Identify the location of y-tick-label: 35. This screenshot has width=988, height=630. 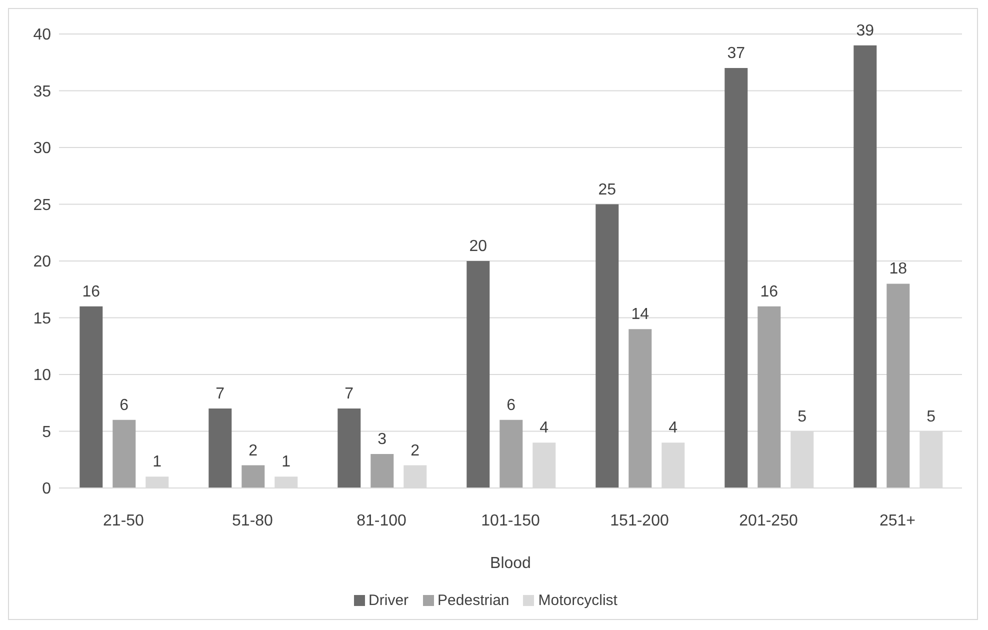
(42, 91).